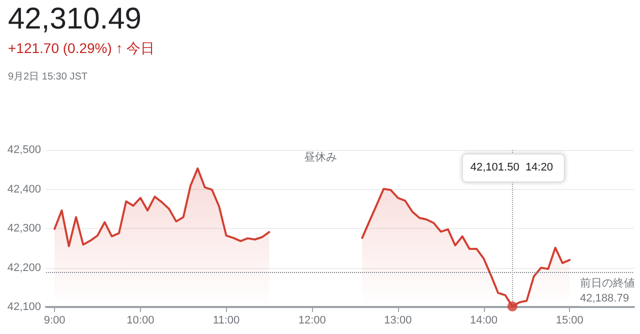  Describe the element at coordinates (24, 228) in the screenshot. I see `y-tick-label: 42,300` at that location.